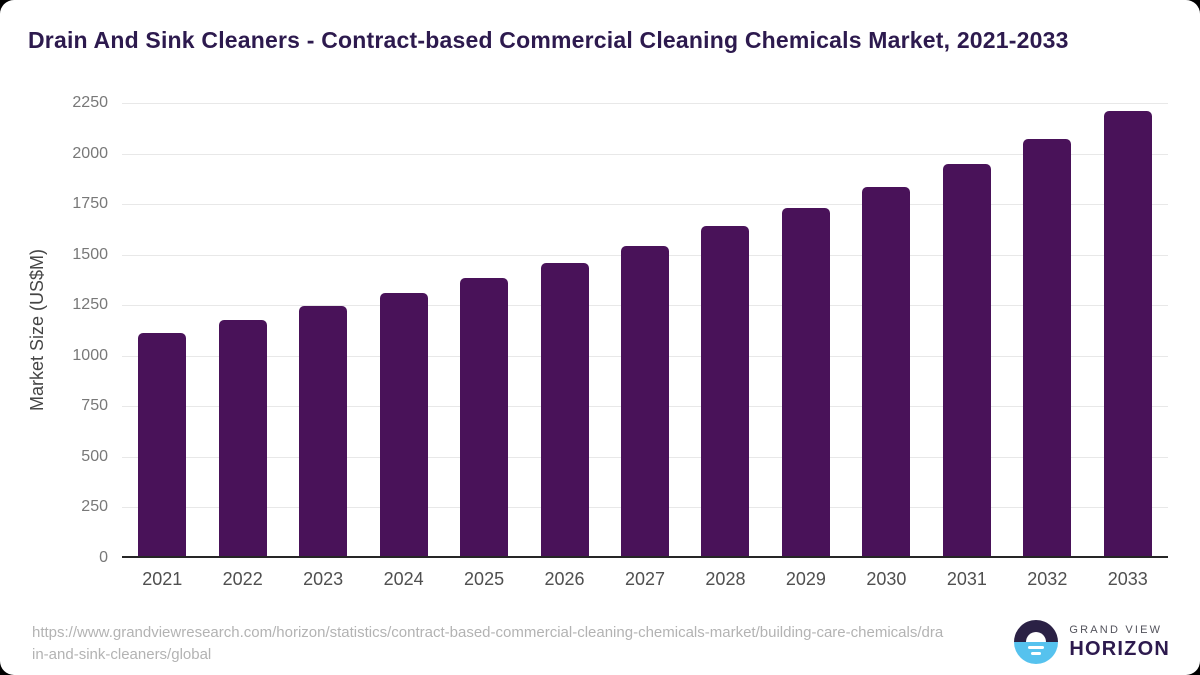 The width and height of the screenshot is (1200, 675). Describe the element at coordinates (1116, 629) in the screenshot. I see `logo-text-grand-view: GRAND VIEW` at that location.